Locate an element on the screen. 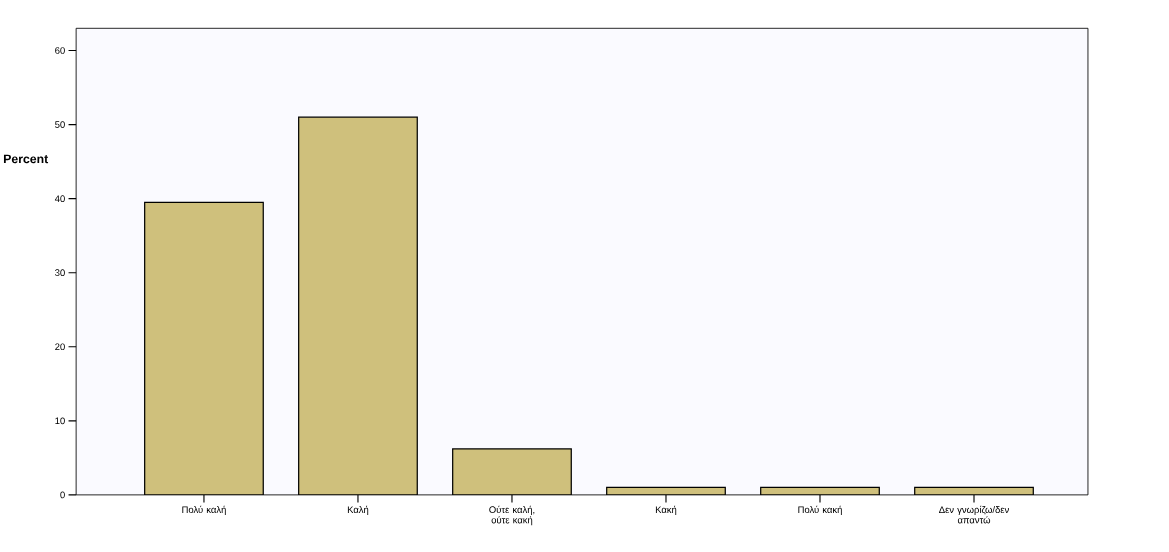 This screenshot has width=1169, height=552. x-tick-label: Πολύ κακή is located at coordinates (820, 510).